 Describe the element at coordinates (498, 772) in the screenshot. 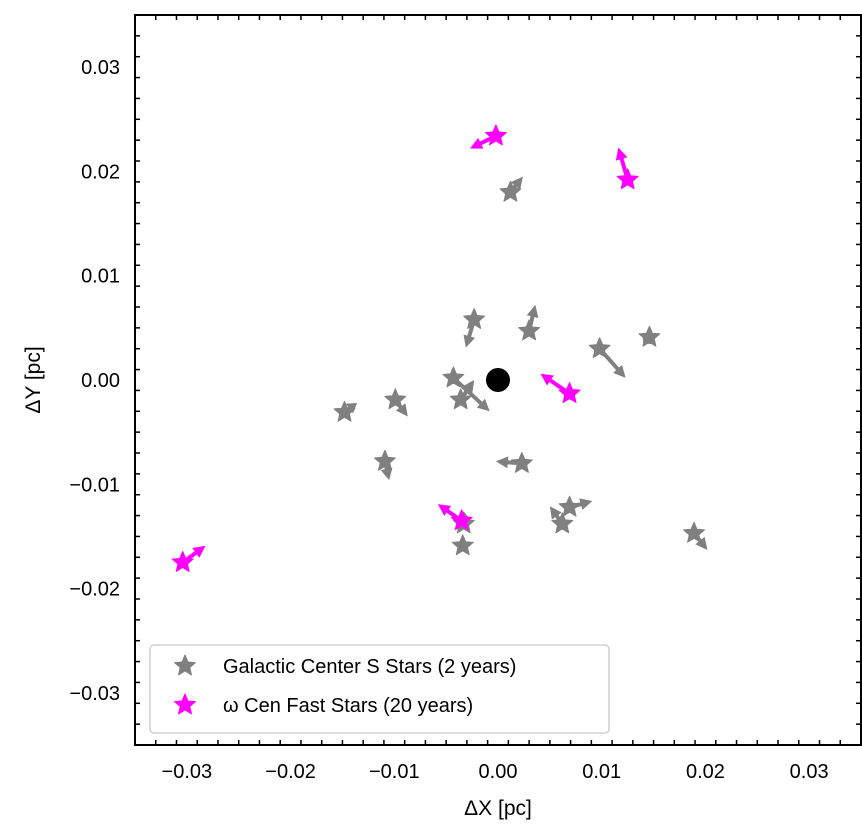

I see `x-tick-label: 0.00` at that location.